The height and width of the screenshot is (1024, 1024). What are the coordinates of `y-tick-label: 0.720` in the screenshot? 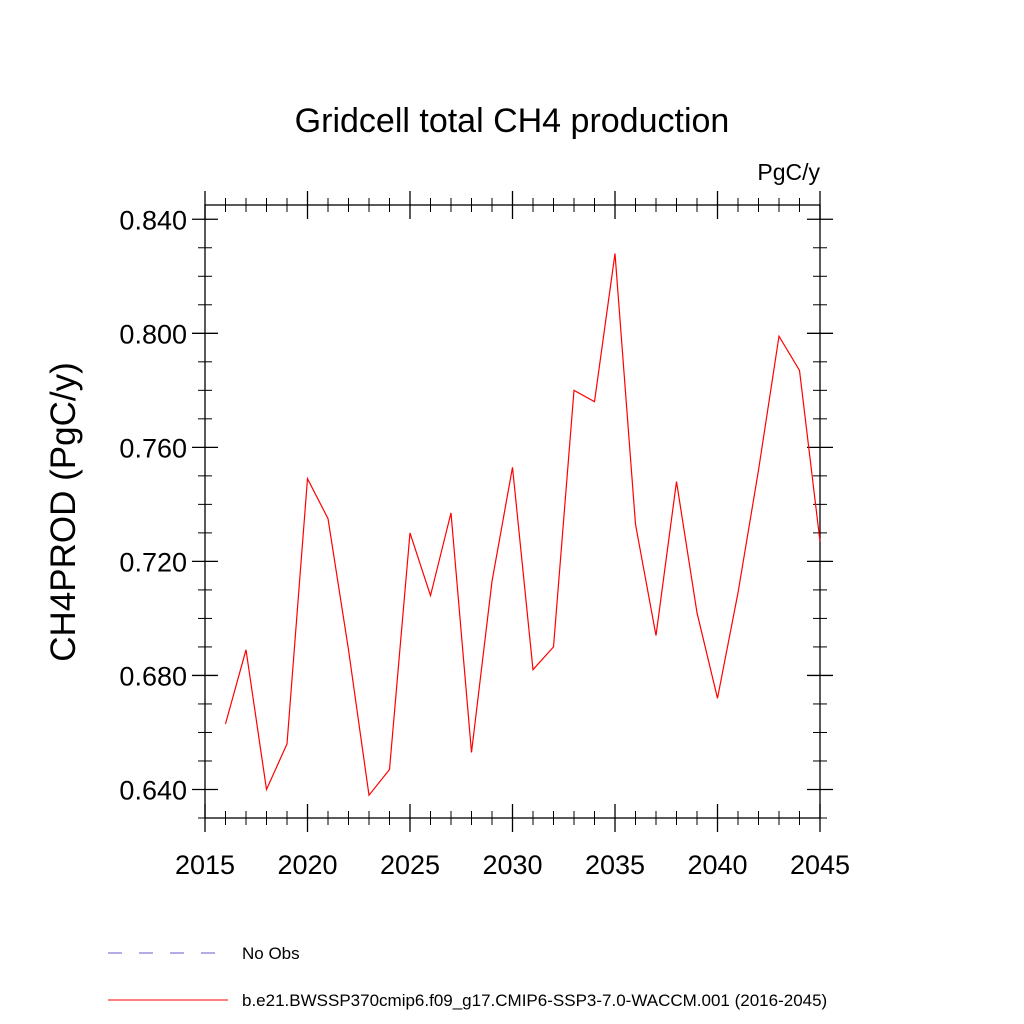 It's located at (153, 562).